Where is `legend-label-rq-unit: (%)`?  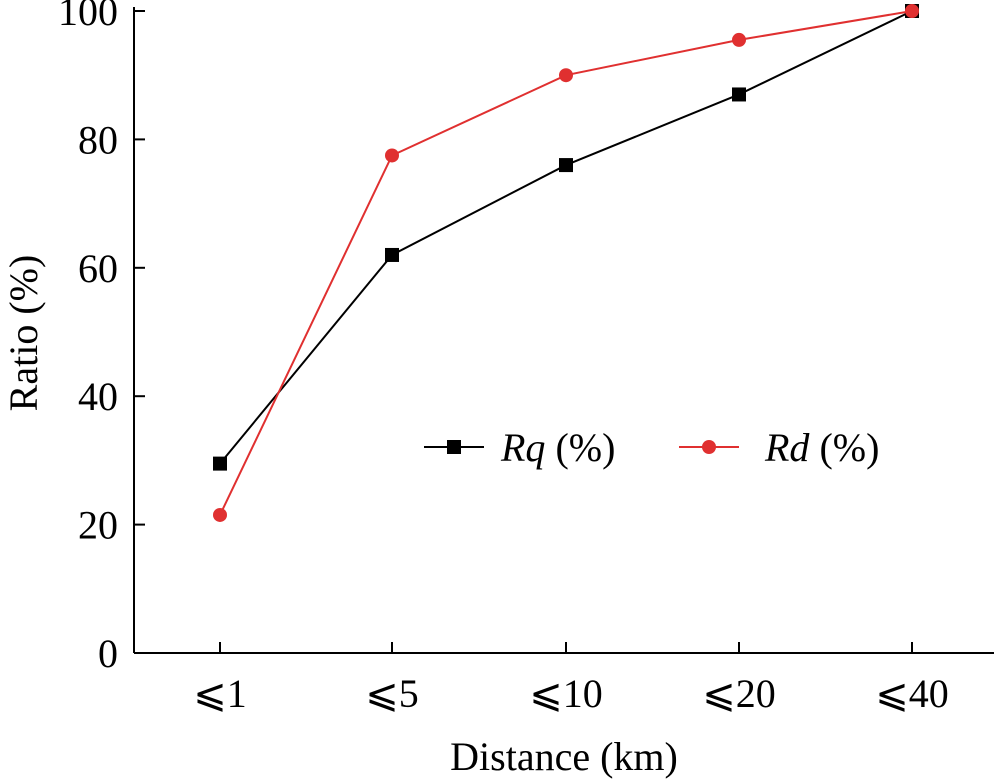
legend-label-rq-unit: (%) is located at coordinates (580, 447).